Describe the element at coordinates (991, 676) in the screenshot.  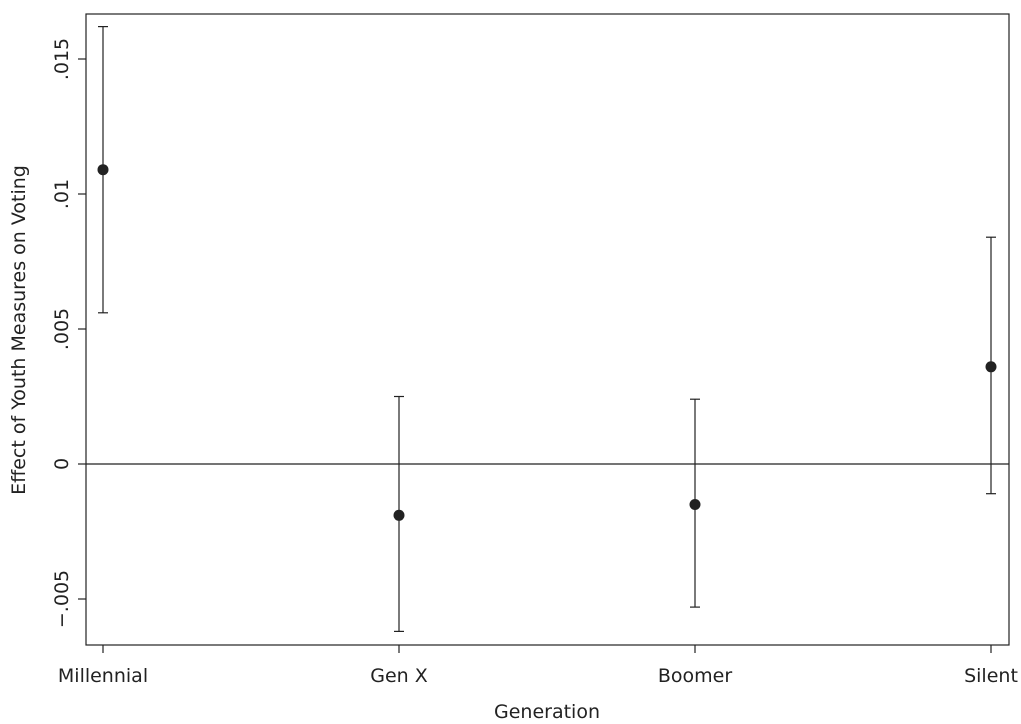
I see `x-tick-label: Silent` at that location.